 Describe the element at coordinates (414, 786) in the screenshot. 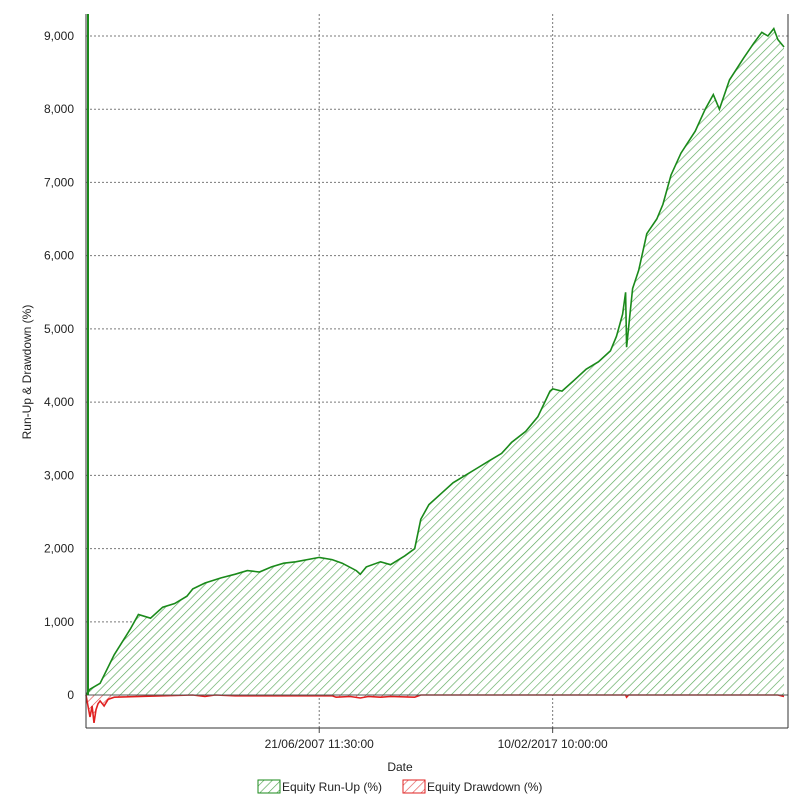

I see `legend-swatch-drawdown` at that location.